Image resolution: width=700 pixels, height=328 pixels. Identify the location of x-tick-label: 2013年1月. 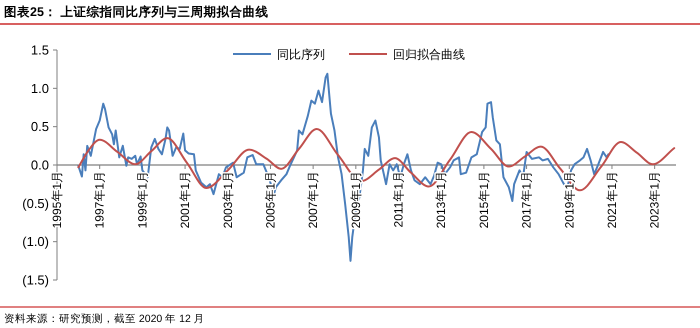
(441, 199).